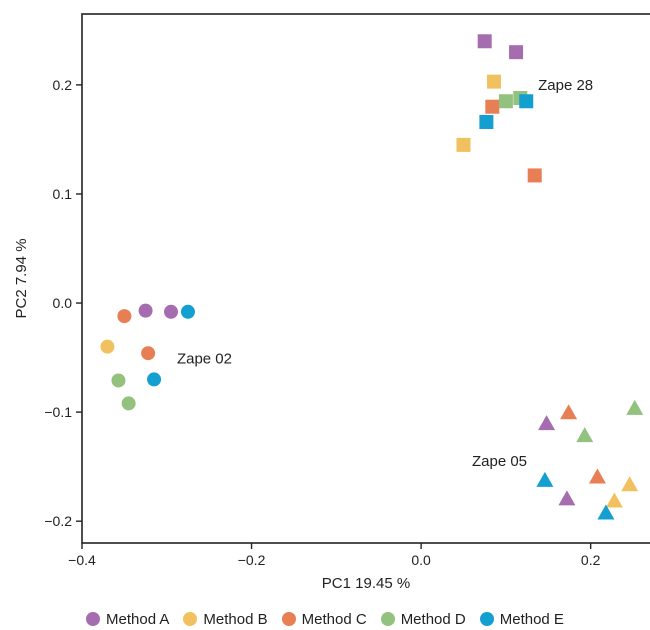 This screenshot has height=630, width=650. I want to click on cluster-annotation: Zape 05, so click(499, 461).